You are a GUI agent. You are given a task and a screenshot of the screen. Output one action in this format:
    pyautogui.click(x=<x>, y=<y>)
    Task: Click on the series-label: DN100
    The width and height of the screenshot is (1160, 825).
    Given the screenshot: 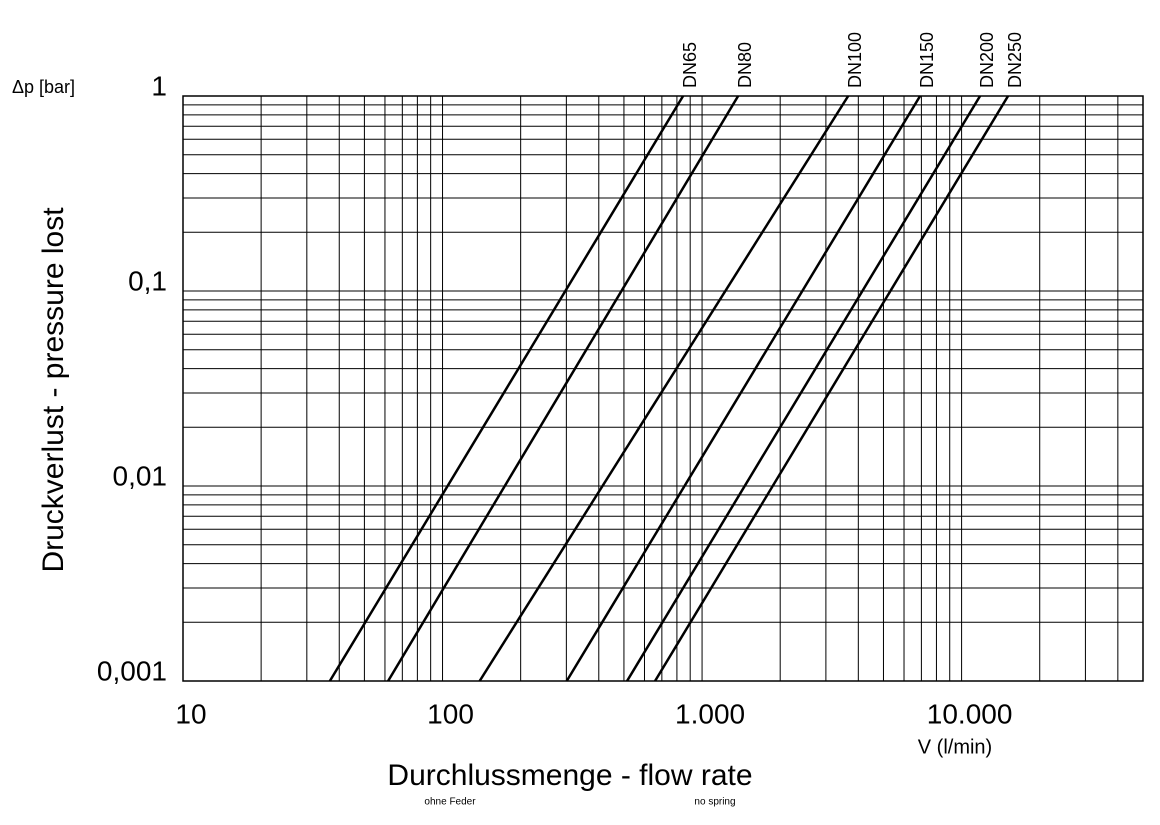 What is the action you would take?
    pyautogui.click(x=855, y=60)
    